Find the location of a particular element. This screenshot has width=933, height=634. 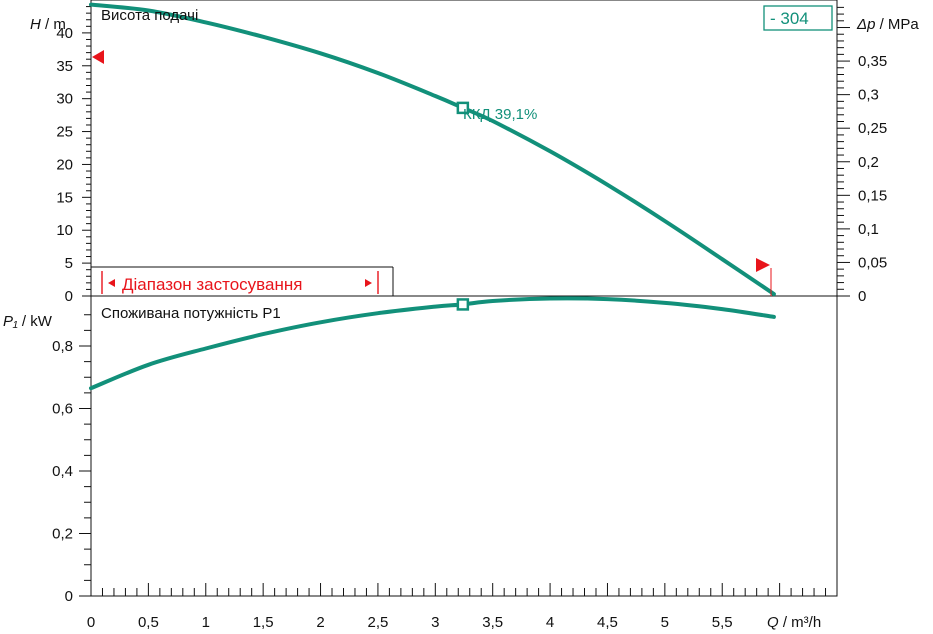

pressure-tick-label: 0,35 is located at coordinates (872, 61).